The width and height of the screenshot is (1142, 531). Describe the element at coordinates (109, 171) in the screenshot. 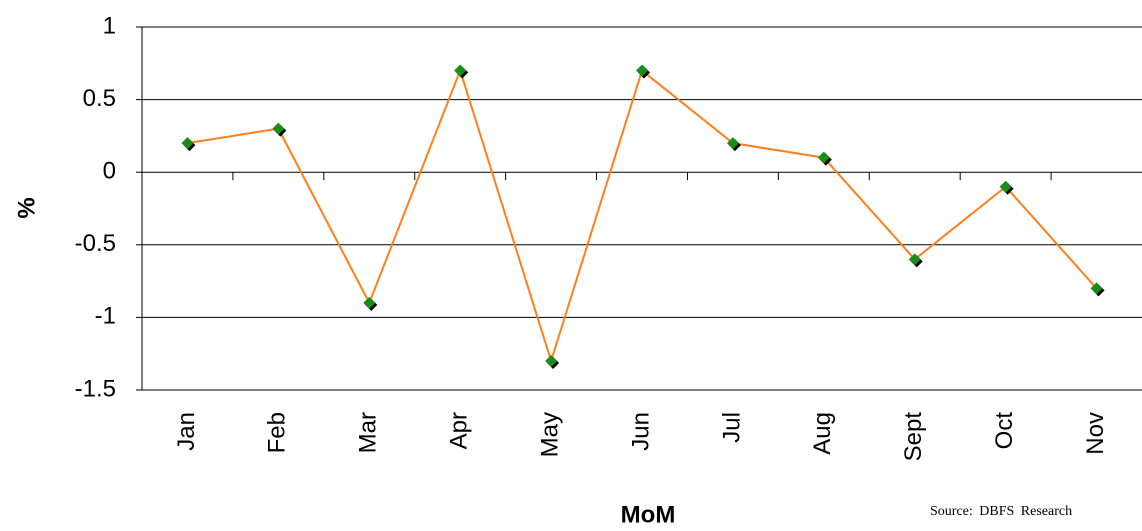

I see `y-tick-label: 0` at that location.